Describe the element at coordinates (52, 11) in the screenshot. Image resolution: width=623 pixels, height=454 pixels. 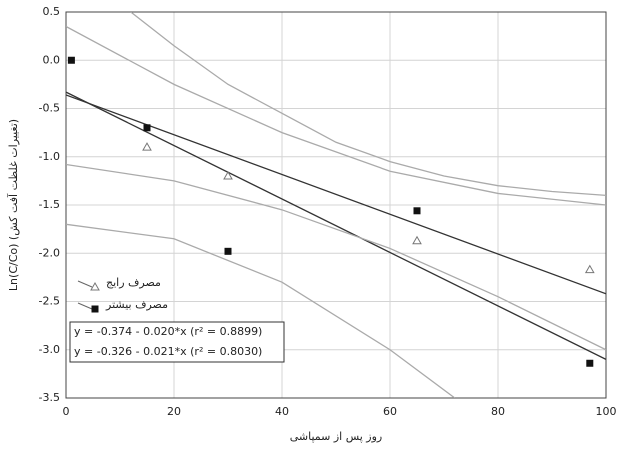
I see `y-tick-label: 0.5` at that location.